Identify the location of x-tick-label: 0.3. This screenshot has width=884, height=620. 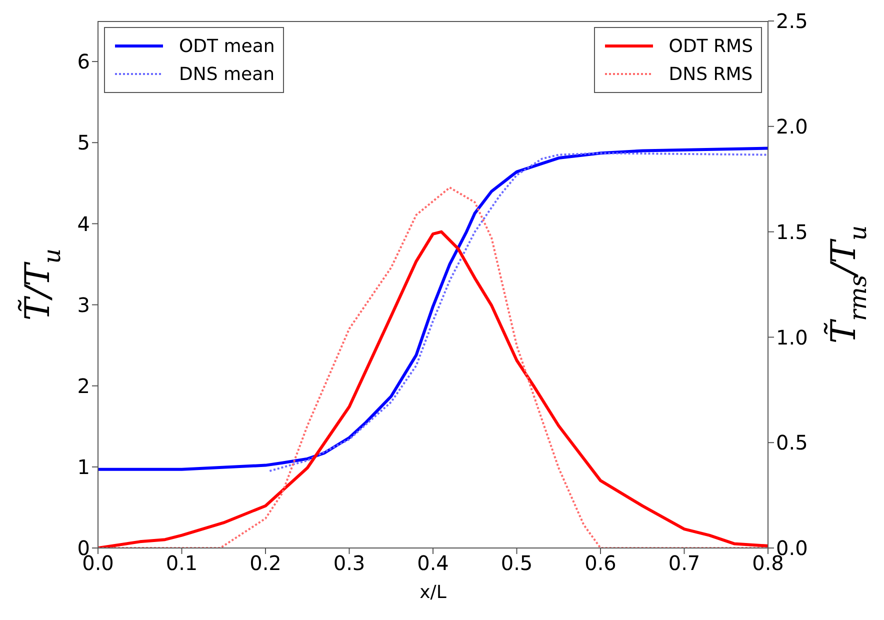
(349, 563).